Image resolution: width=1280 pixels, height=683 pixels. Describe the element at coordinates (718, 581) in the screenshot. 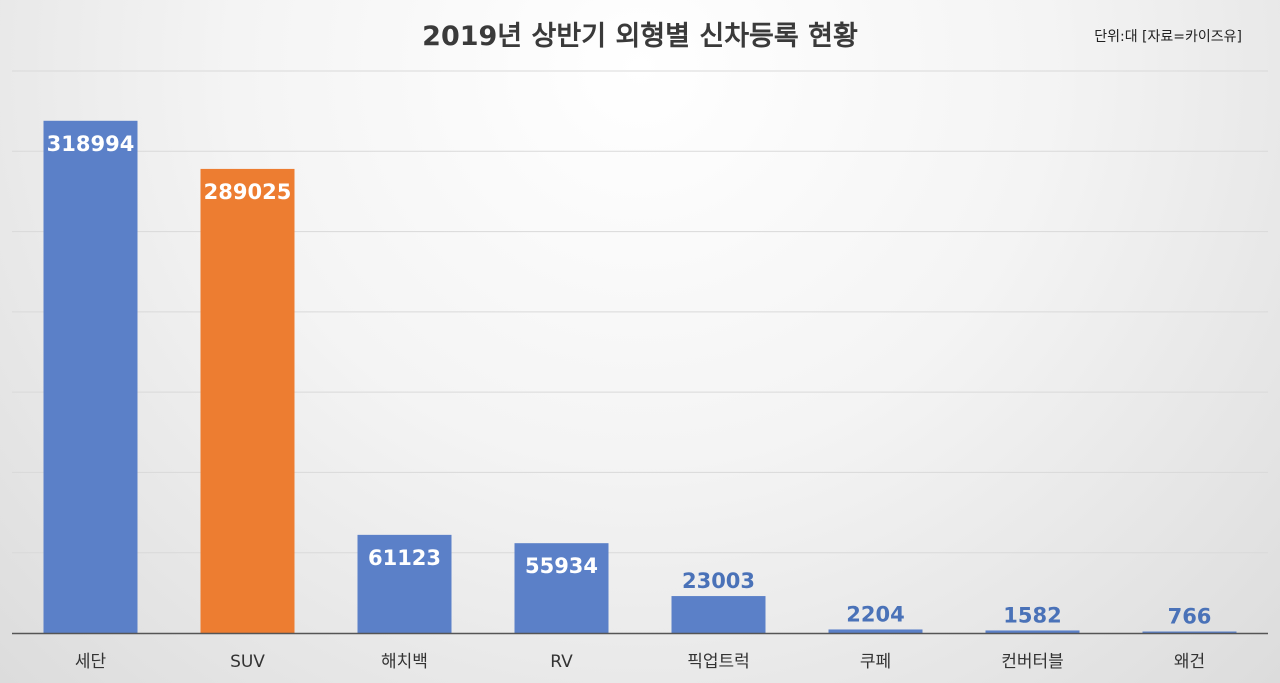

I see `data-label-4: 23003` at that location.